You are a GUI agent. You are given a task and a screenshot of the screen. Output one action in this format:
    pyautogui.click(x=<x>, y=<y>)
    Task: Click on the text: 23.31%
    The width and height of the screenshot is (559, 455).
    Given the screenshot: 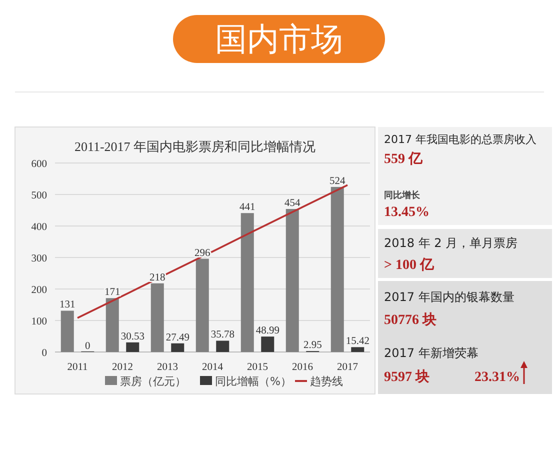 What is the action you would take?
    pyautogui.click(x=497, y=377)
    